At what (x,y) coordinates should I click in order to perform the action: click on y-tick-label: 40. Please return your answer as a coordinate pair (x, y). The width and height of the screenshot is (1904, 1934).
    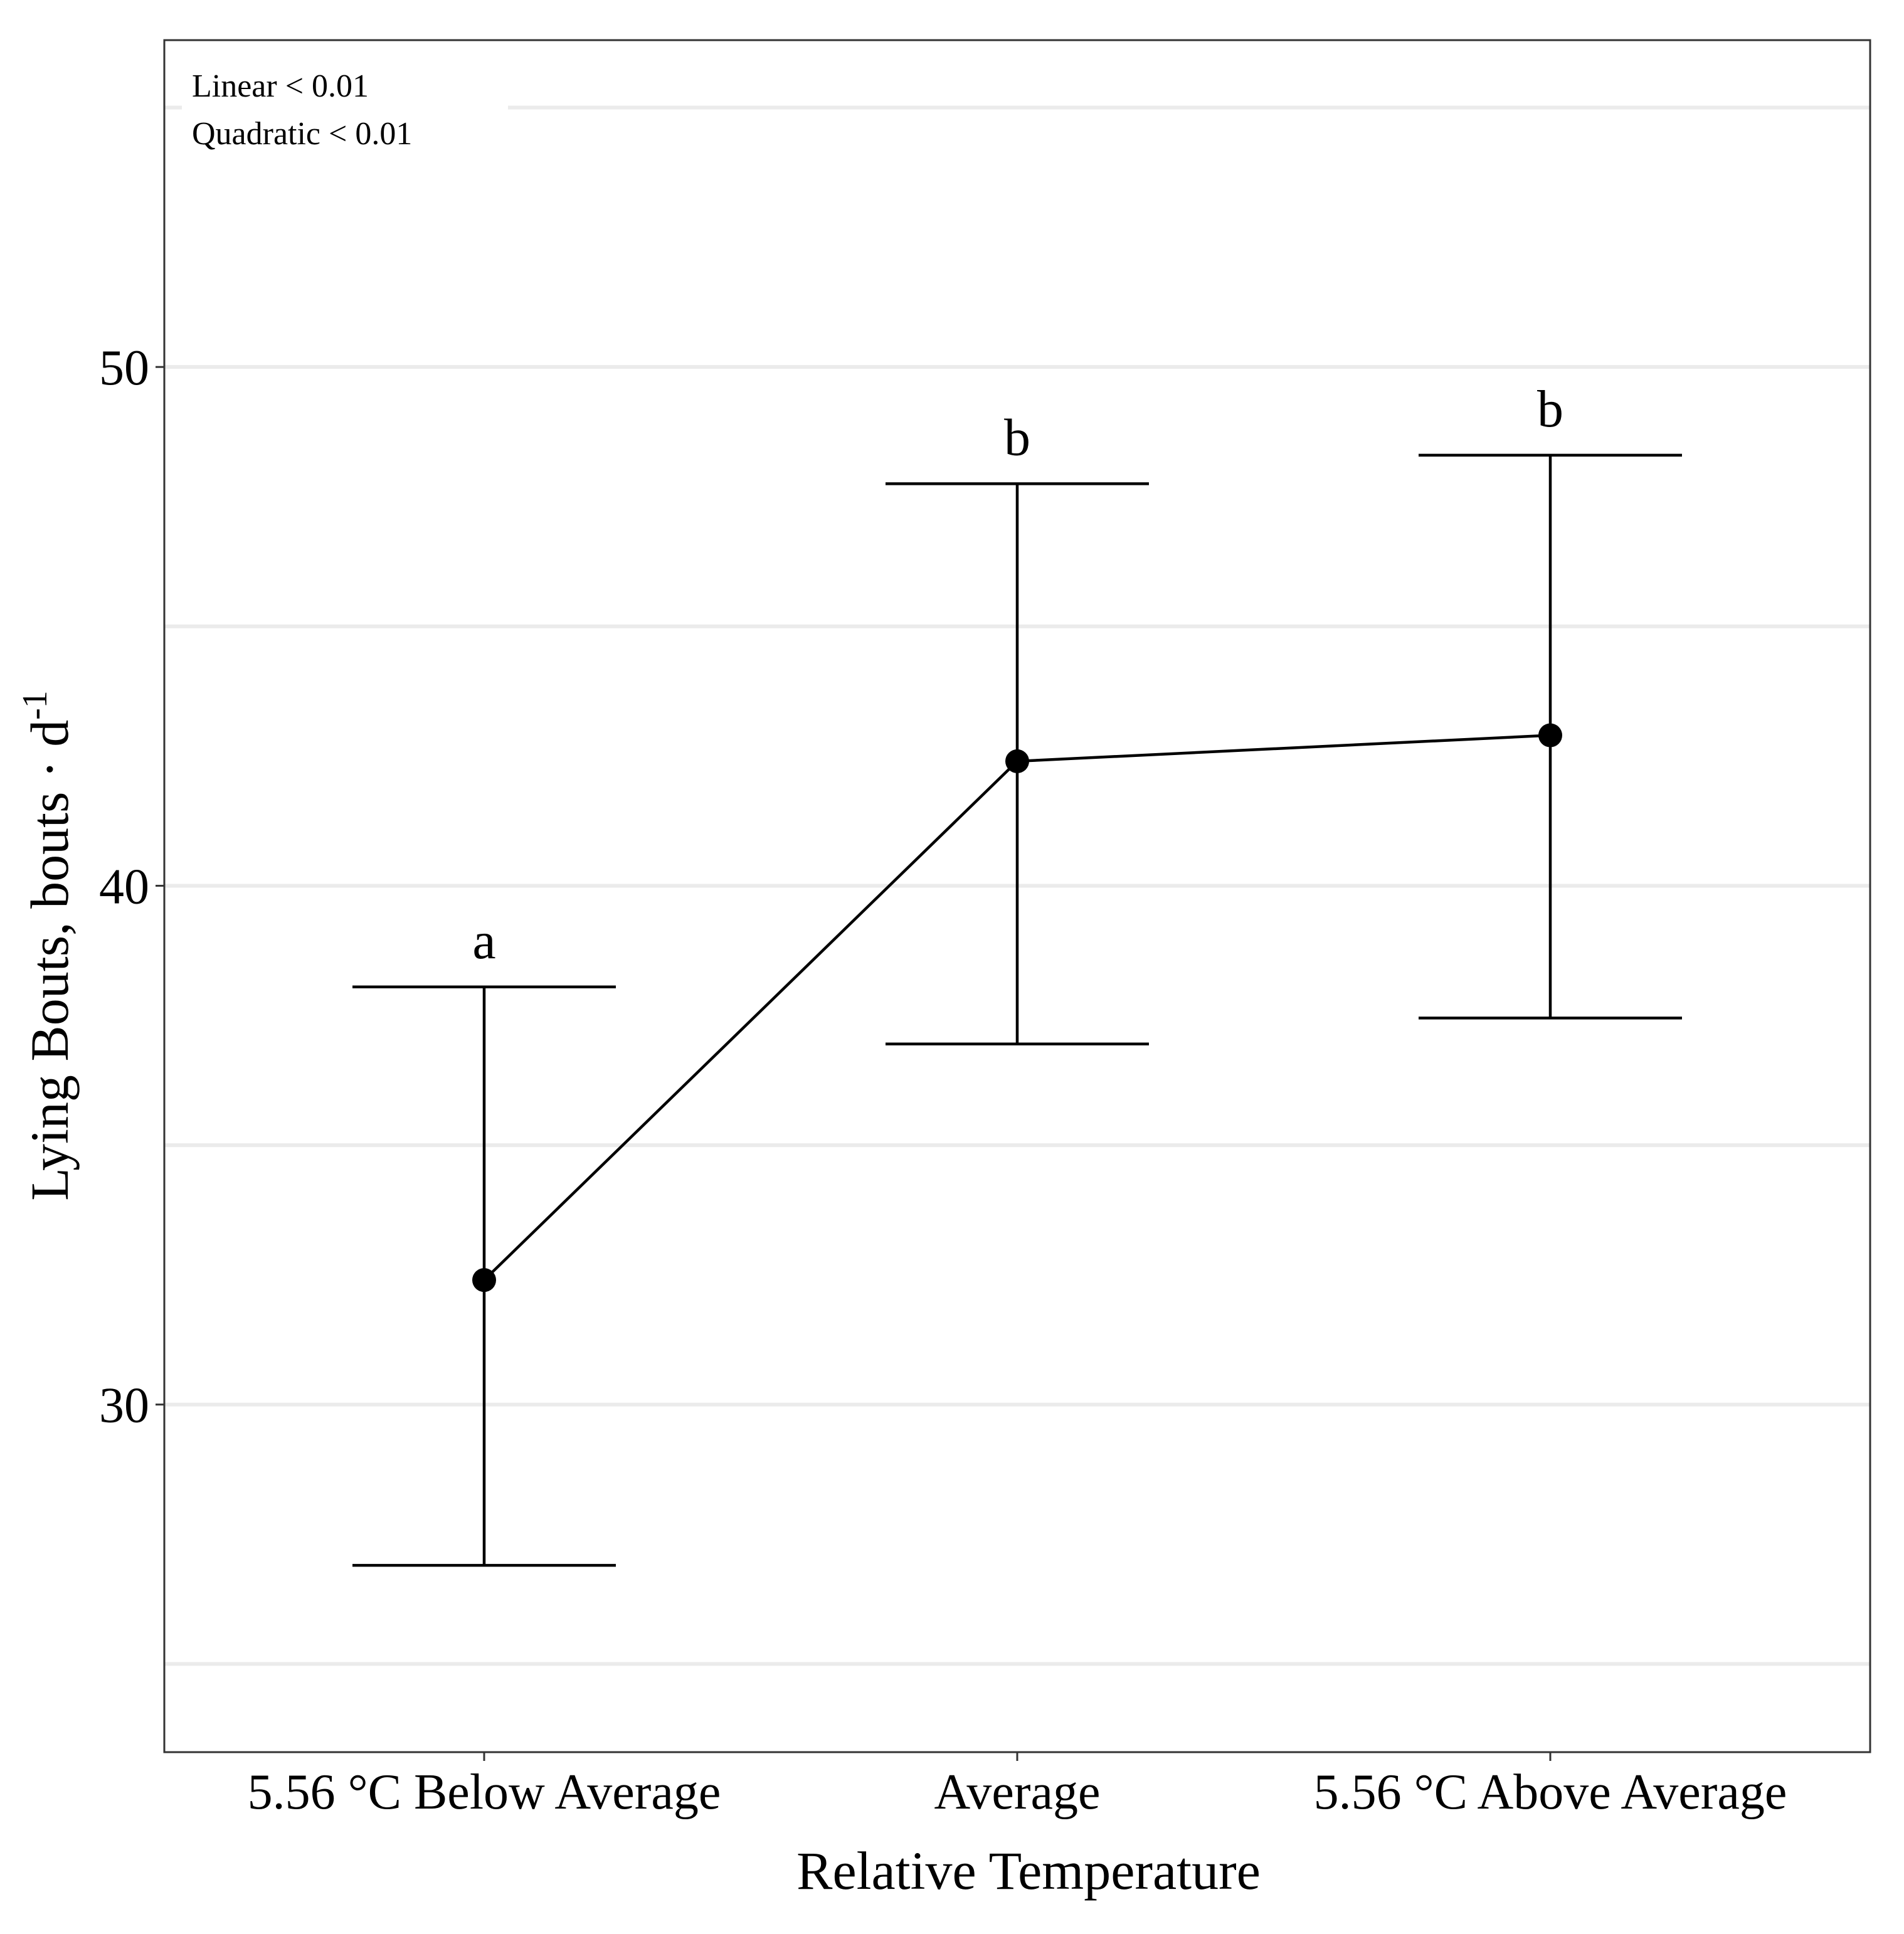
    Looking at the image, I should click on (124, 886).